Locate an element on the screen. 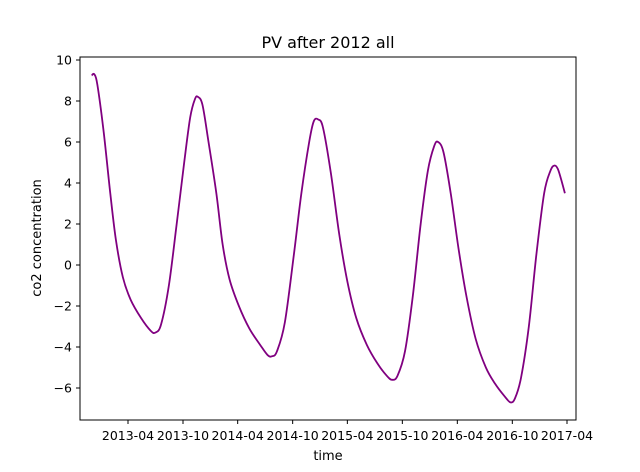 The height and width of the screenshot is (472, 640). y-tick-label: 10 is located at coordinates (64, 60).